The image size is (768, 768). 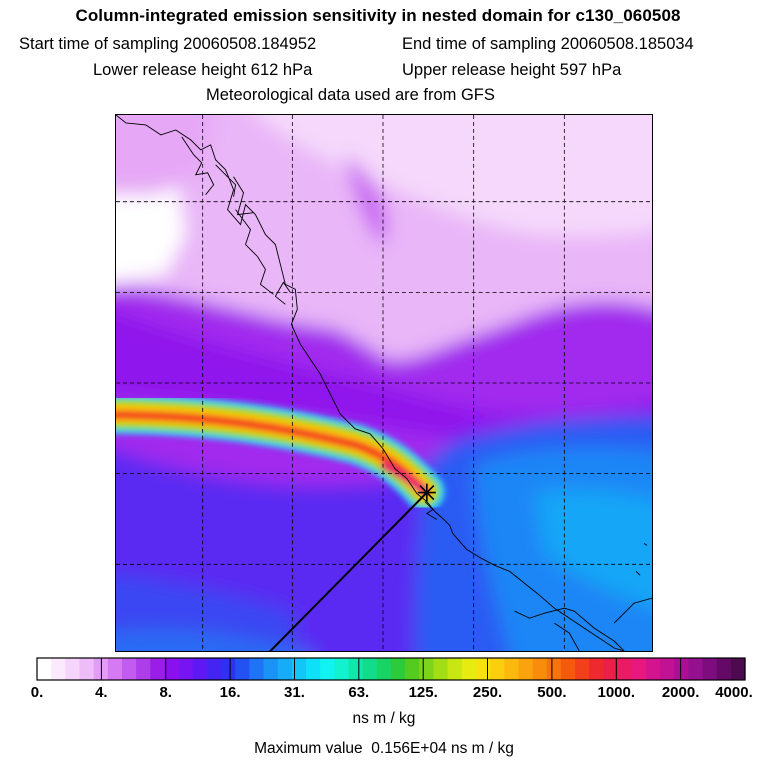 I want to click on colorbar-tick-label: 63., so click(x=359, y=692).